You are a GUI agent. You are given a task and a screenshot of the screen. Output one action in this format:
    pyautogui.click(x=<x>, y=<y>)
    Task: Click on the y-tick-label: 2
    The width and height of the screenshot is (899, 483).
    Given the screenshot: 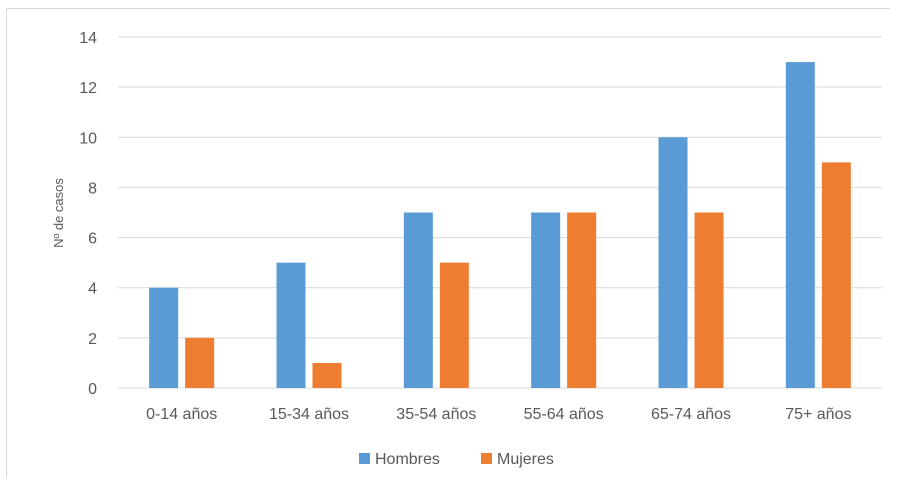 What is the action you would take?
    pyautogui.click(x=92, y=339)
    